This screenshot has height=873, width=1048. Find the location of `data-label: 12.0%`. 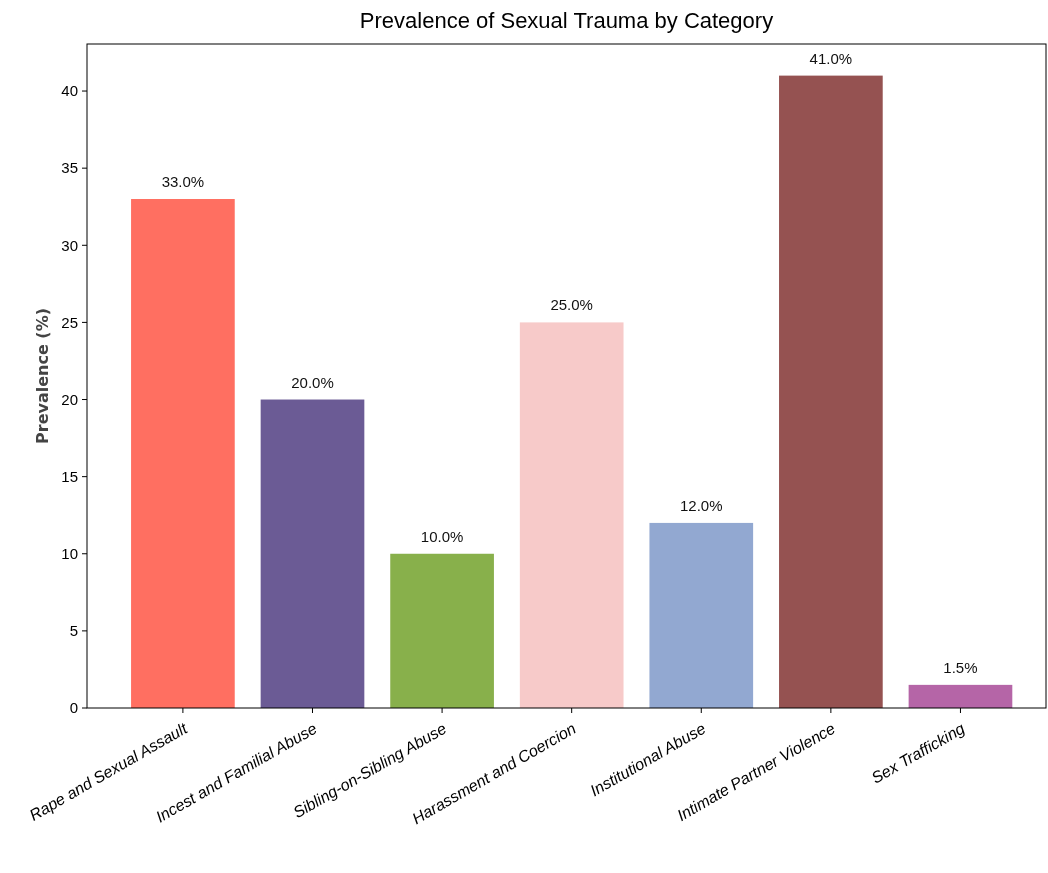

data-label: 12.0% is located at coordinates (701, 505).